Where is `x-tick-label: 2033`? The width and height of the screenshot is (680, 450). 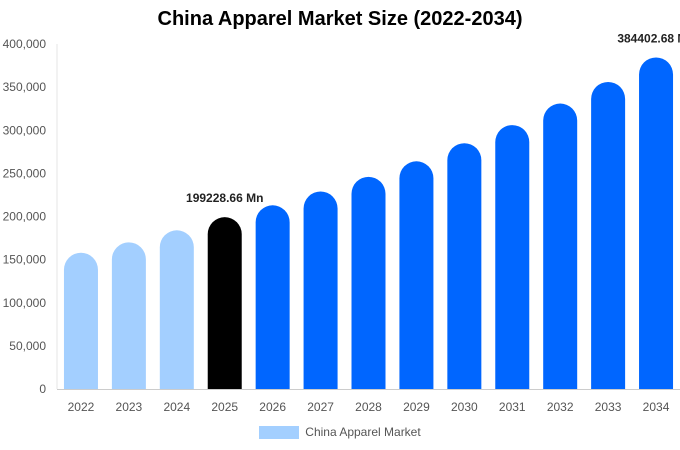 x-tick-label: 2033 is located at coordinates (608, 407).